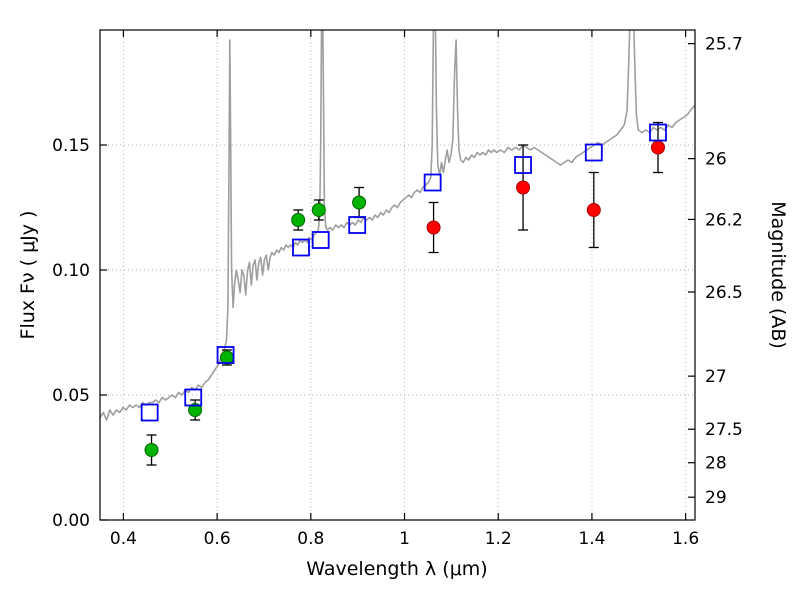 Image resolution: width=800 pixels, height=600 pixels. I want to click on y-axis-label-right: Magnitude (AB), so click(778, 275).